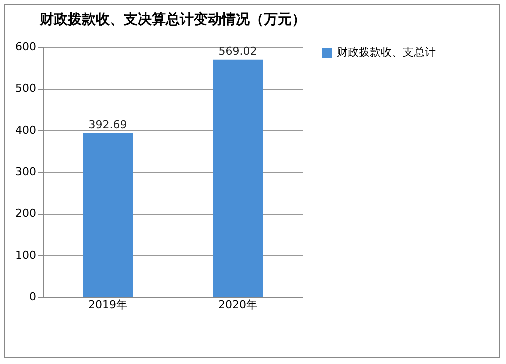  I want to click on legend-label: 财政拨款收、支总计, so click(386, 52).